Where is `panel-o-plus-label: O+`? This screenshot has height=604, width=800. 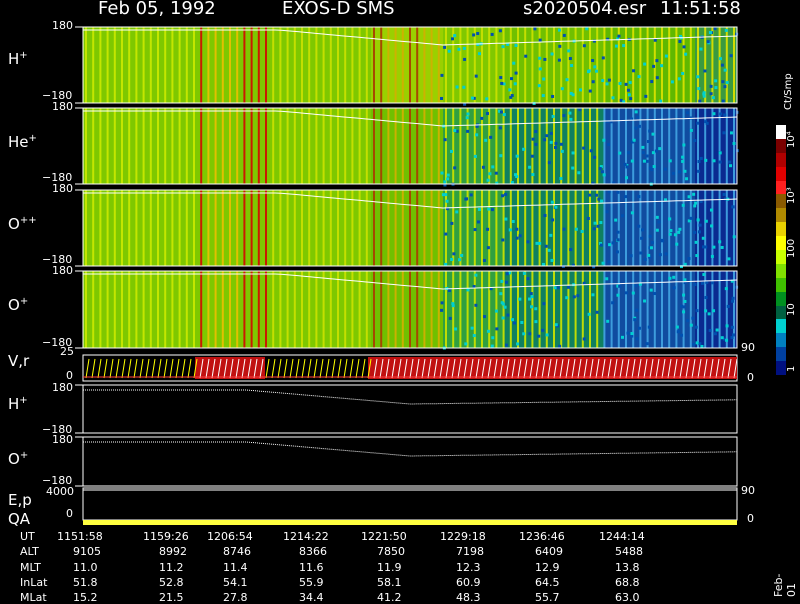
panel-o-plus-label: O+ is located at coordinates (18, 305).